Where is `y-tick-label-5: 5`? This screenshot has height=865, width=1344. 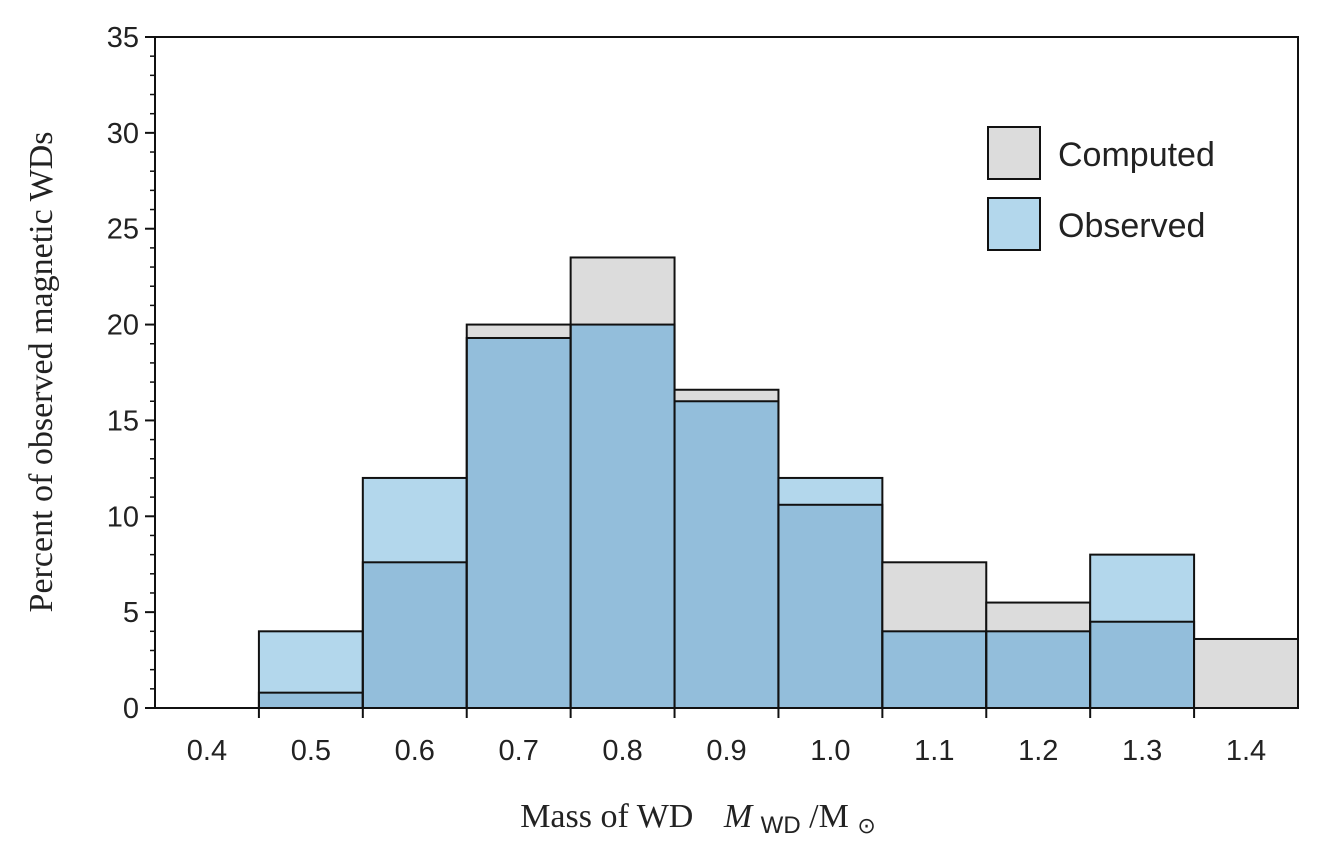
y-tick-label-5: 5 is located at coordinates (131, 613).